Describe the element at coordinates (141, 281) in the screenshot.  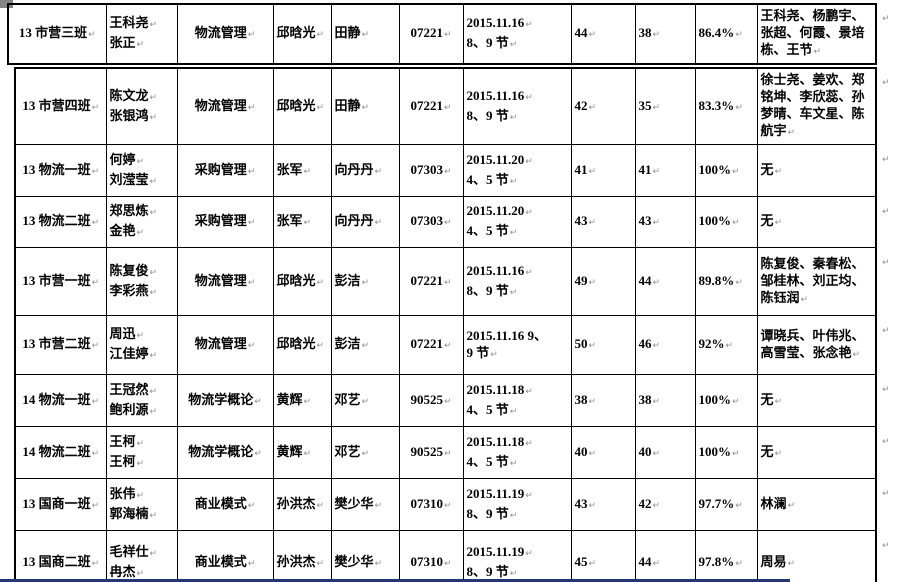
I see `cell-checkers: 陈复俊↵ 李彩燕↵` at that location.